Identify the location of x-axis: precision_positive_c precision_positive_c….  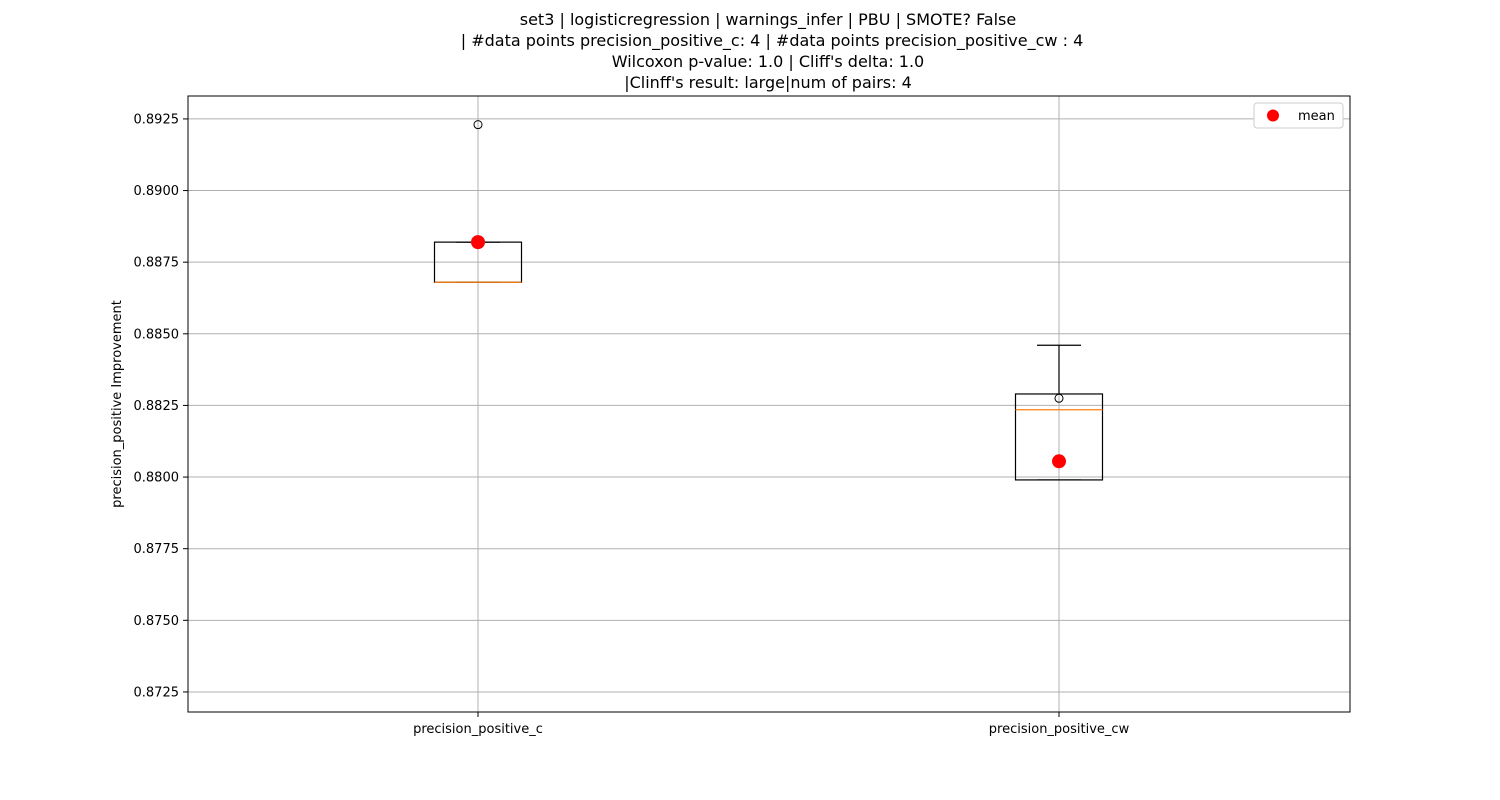
(771, 724).